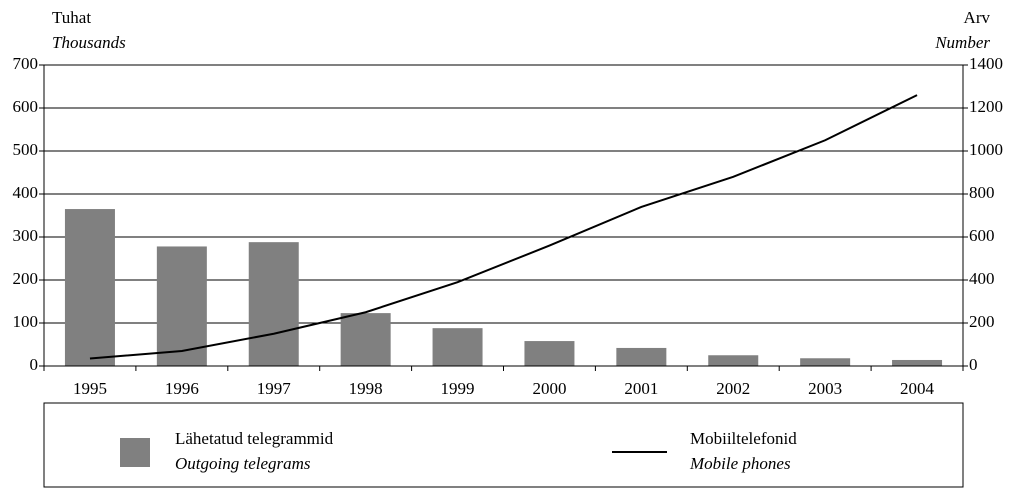  Describe the element at coordinates (740, 463) in the screenshot. I see `legend-label-en: Mobile phones` at that location.